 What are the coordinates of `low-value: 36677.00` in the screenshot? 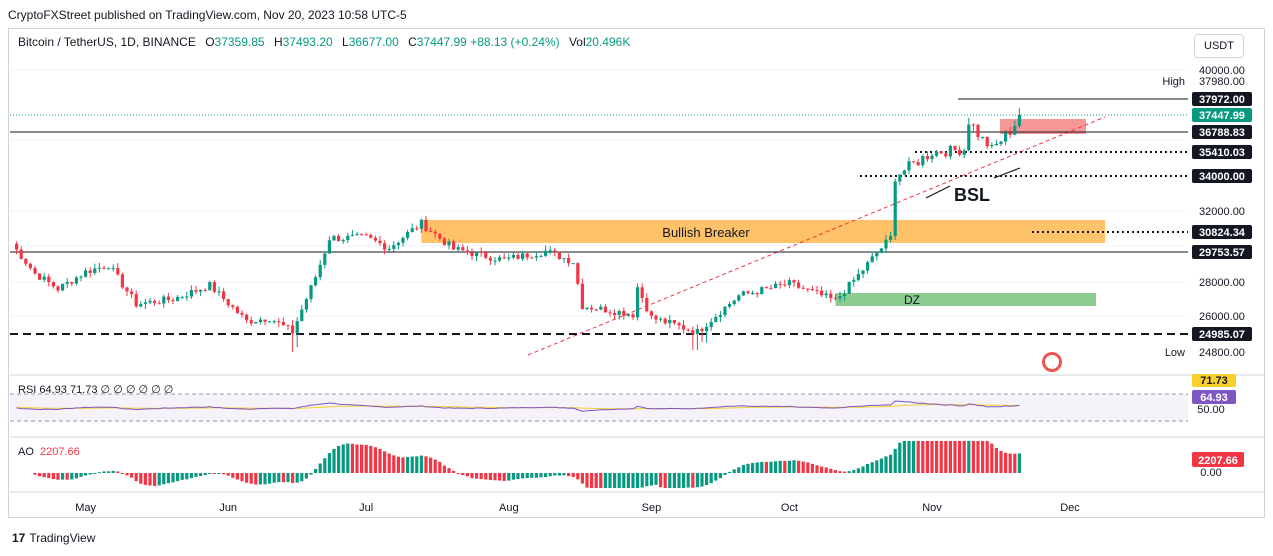 It's located at (373, 42).